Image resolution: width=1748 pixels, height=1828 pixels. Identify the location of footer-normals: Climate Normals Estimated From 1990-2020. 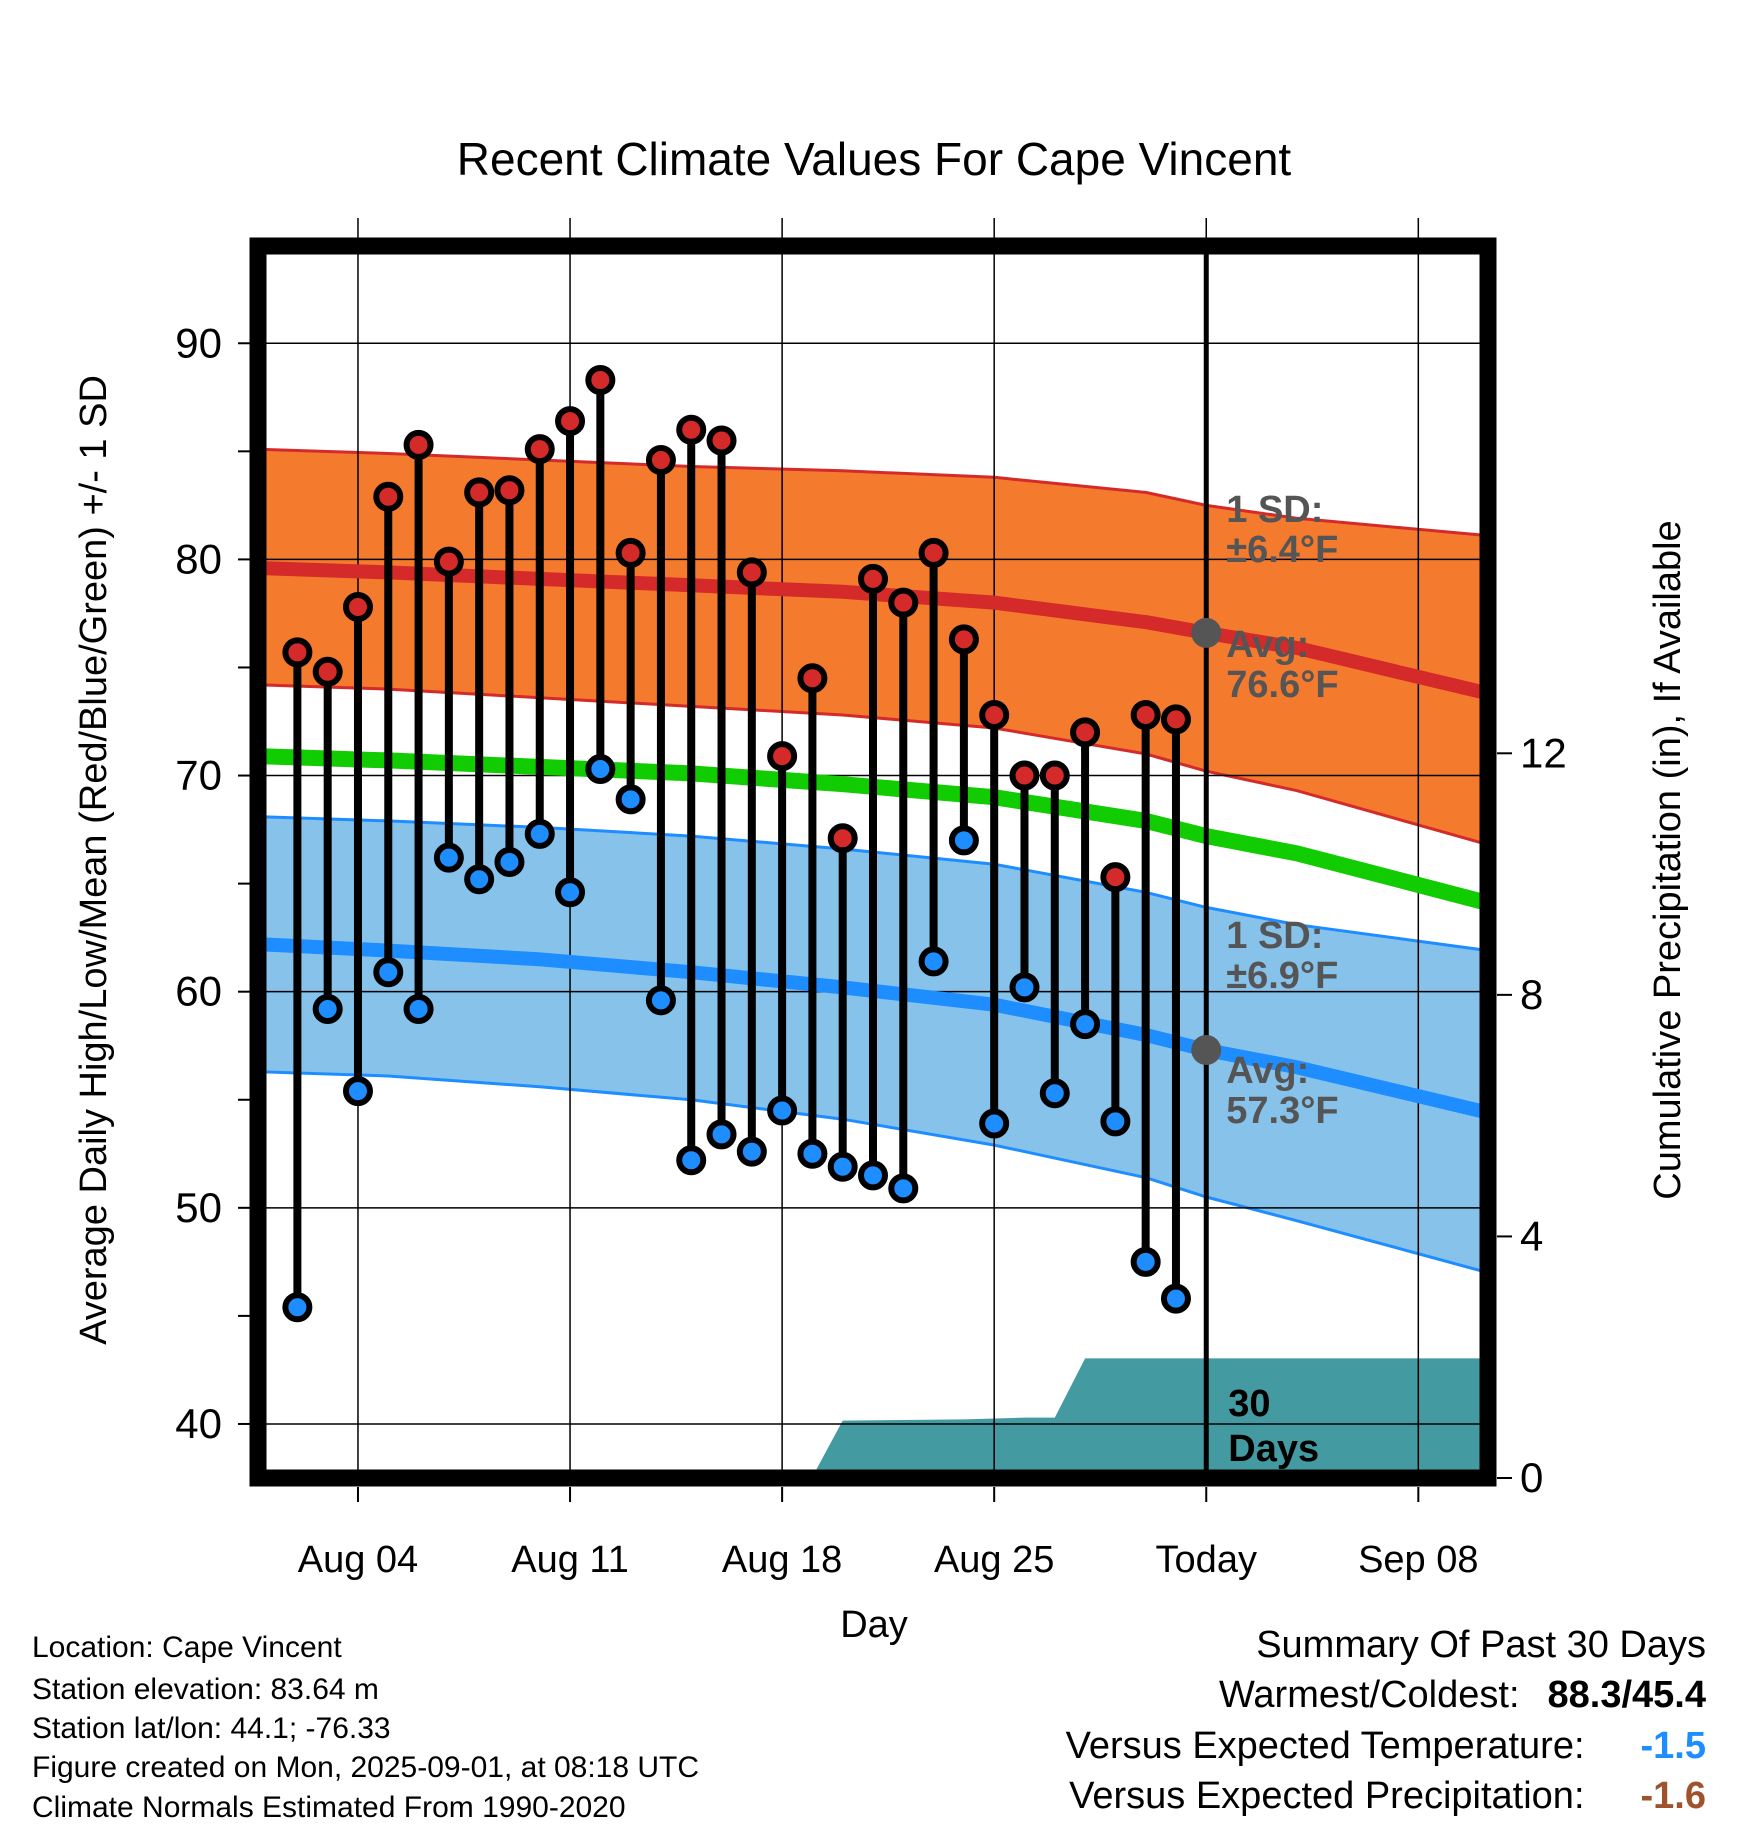
(329, 1807).